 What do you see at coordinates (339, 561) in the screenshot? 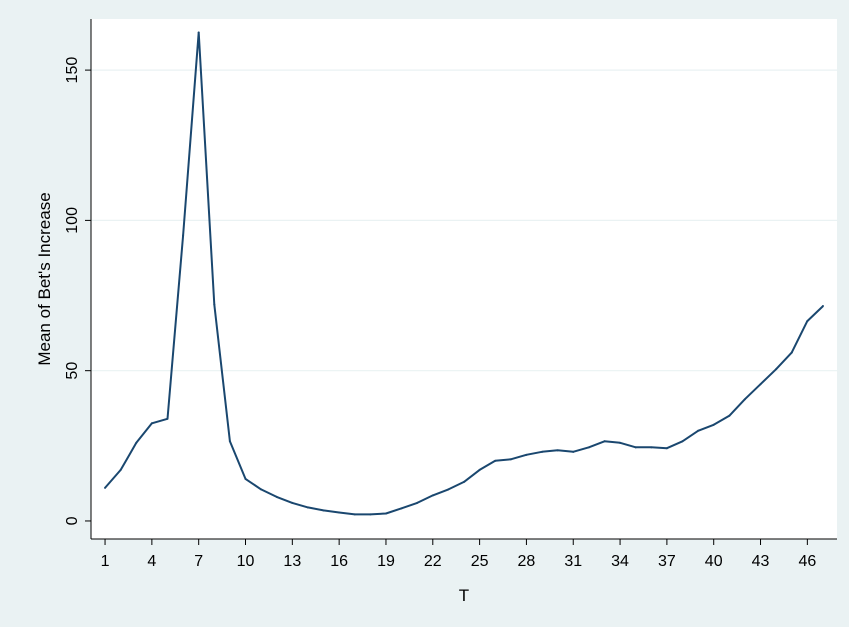
I see `x-tick-label: 16` at bounding box center [339, 561].